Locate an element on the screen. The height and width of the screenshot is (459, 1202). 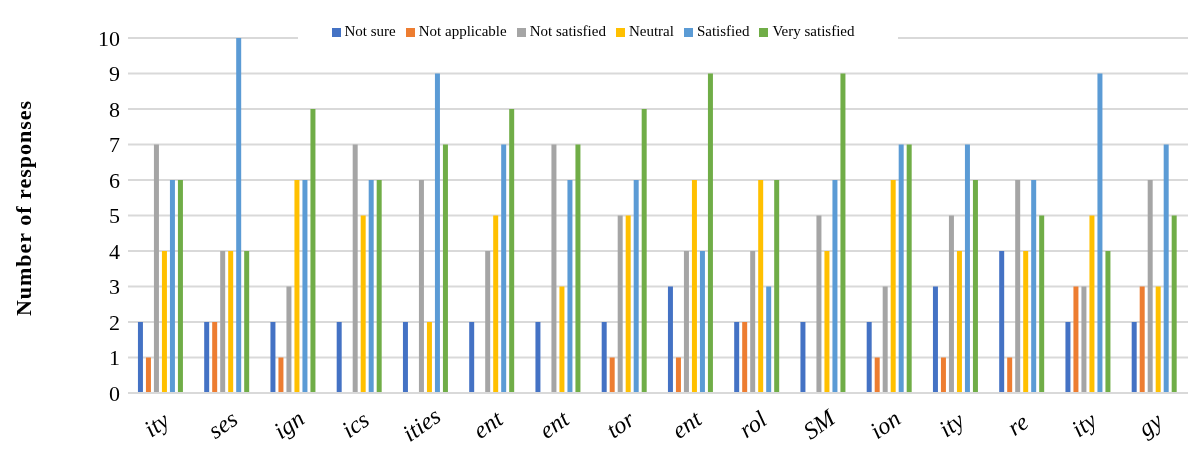
x-tick-label: SM is located at coordinates (820, 424).